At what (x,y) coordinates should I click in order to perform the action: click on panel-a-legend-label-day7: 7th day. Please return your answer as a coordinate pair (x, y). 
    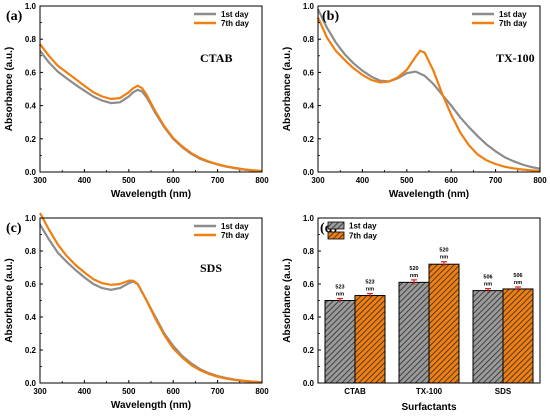
    Looking at the image, I should click on (235, 23).